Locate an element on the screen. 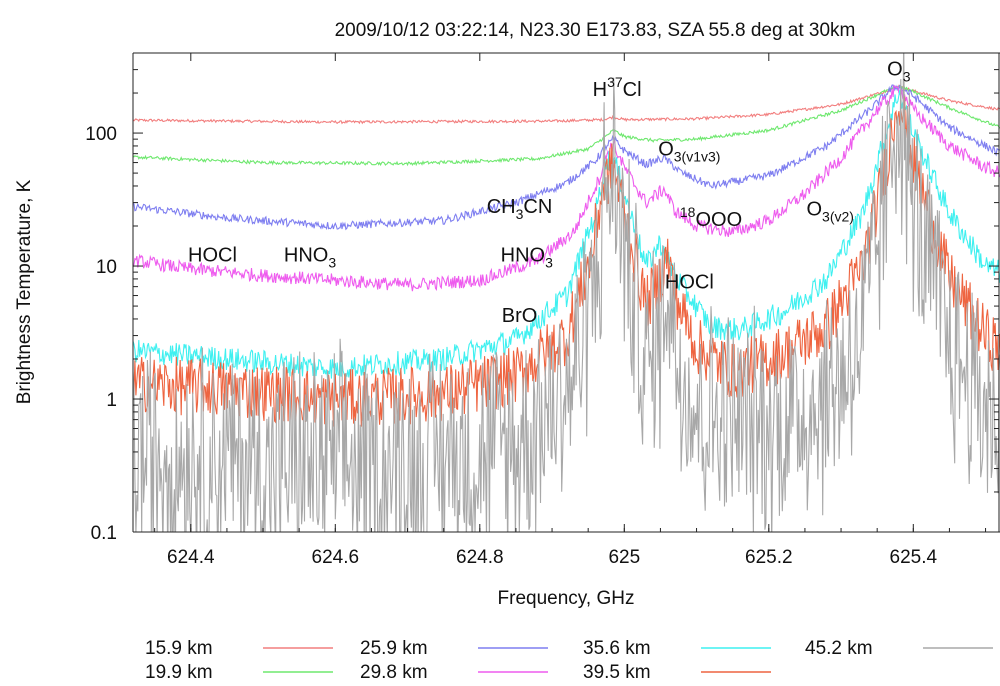 This screenshot has height=686, width=1000. x-tick-label: 625 is located at coordinates (624, 557).